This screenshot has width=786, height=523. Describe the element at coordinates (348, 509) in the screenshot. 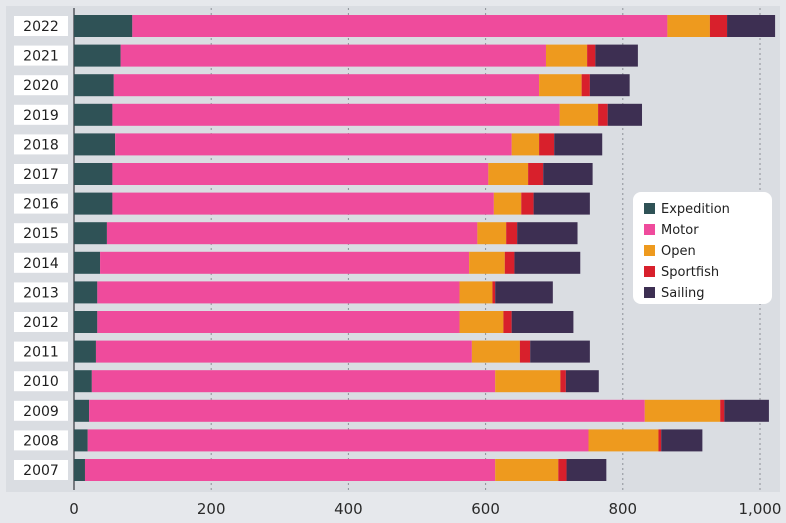

I see `x-tick-label: 400` at that location.